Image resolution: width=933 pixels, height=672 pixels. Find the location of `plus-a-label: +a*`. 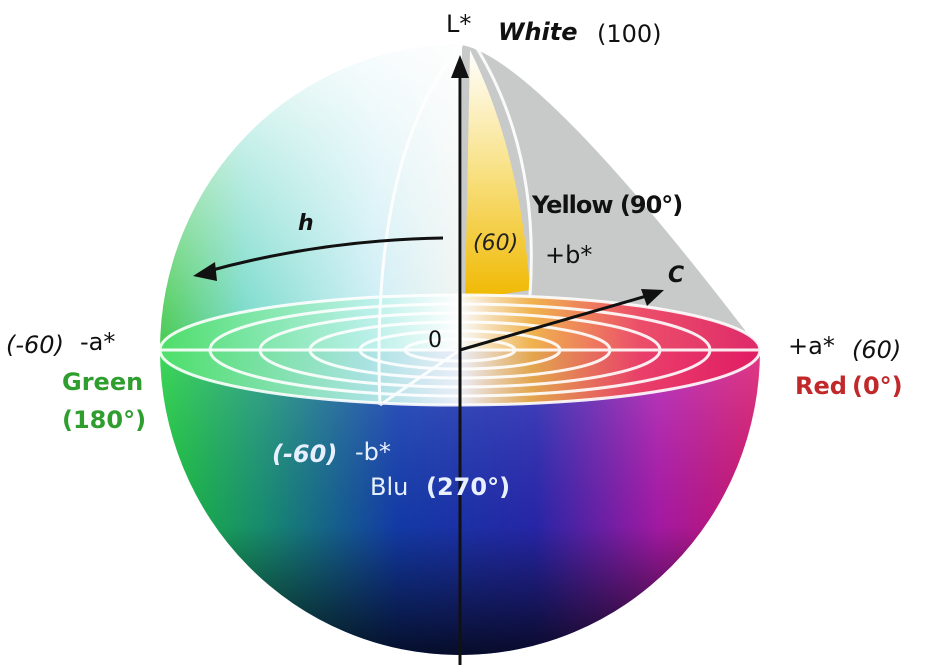

plus-a-label: +a* is located at coordinates (811, 346).